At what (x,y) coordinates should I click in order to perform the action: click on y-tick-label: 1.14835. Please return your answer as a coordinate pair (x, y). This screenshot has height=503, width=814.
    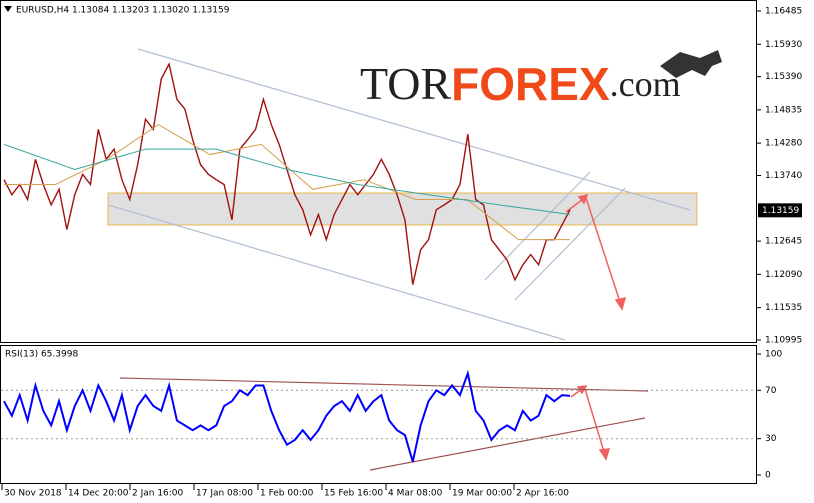
    Looking at the image, I should click on (783, 110).